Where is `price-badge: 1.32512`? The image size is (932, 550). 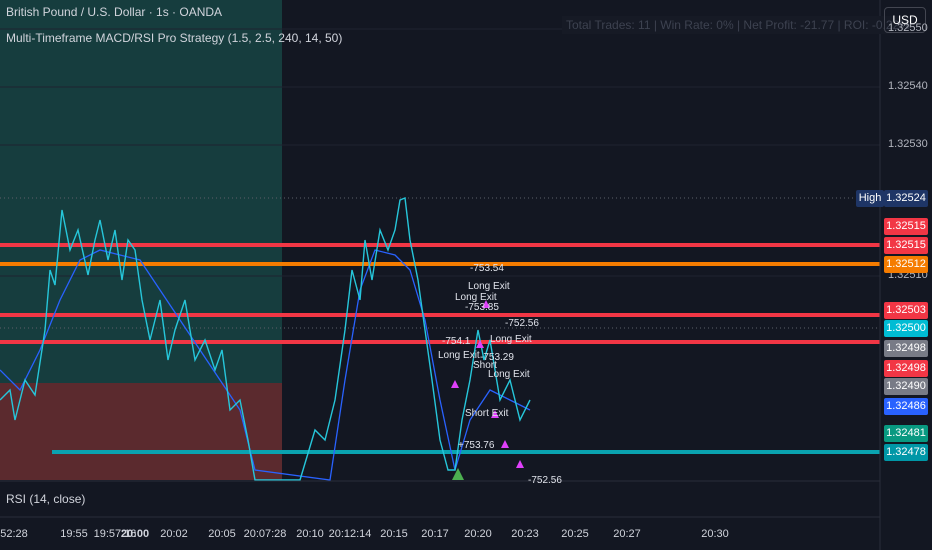
price-badge: 1.32512 is located at coordinates (906, 264).